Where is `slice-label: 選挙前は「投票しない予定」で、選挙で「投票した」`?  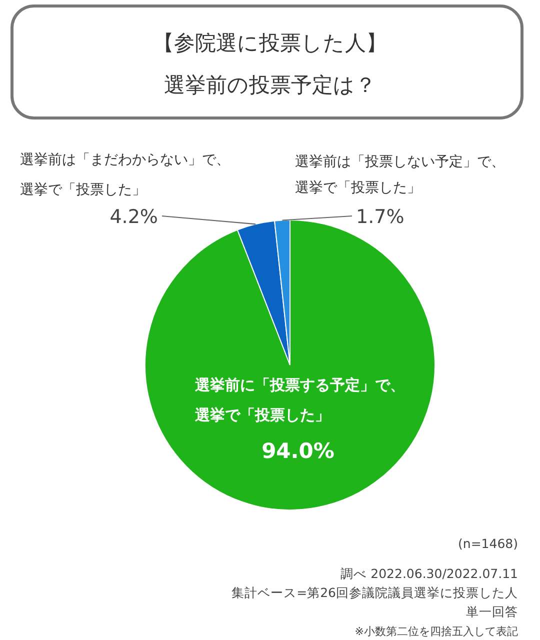
slice-label: 選挙前は「投票しない予定」で、選挙で「投票した」 is located at coordinates (400, 175).